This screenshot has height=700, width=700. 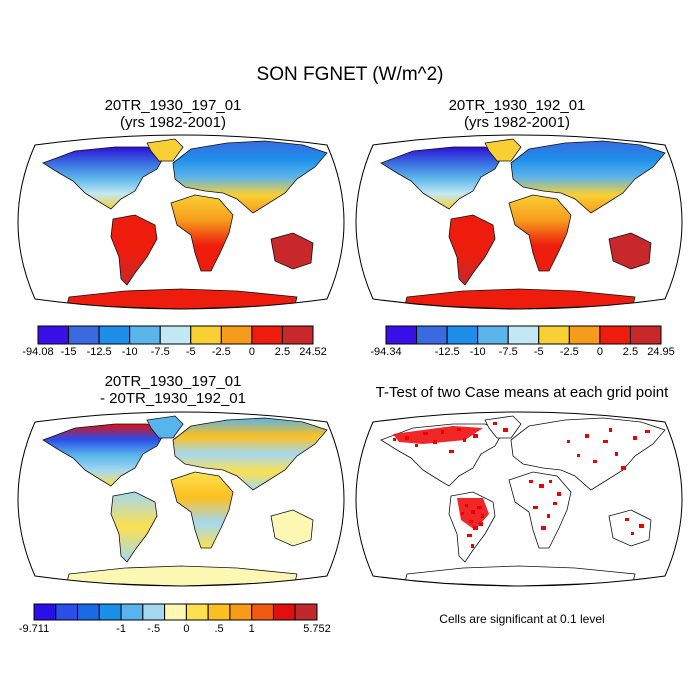 I want to click on colorbar-panel-3-labels: -9.711 -1 -.5 0 .5 1 5.752, so click(x=175, y=630).